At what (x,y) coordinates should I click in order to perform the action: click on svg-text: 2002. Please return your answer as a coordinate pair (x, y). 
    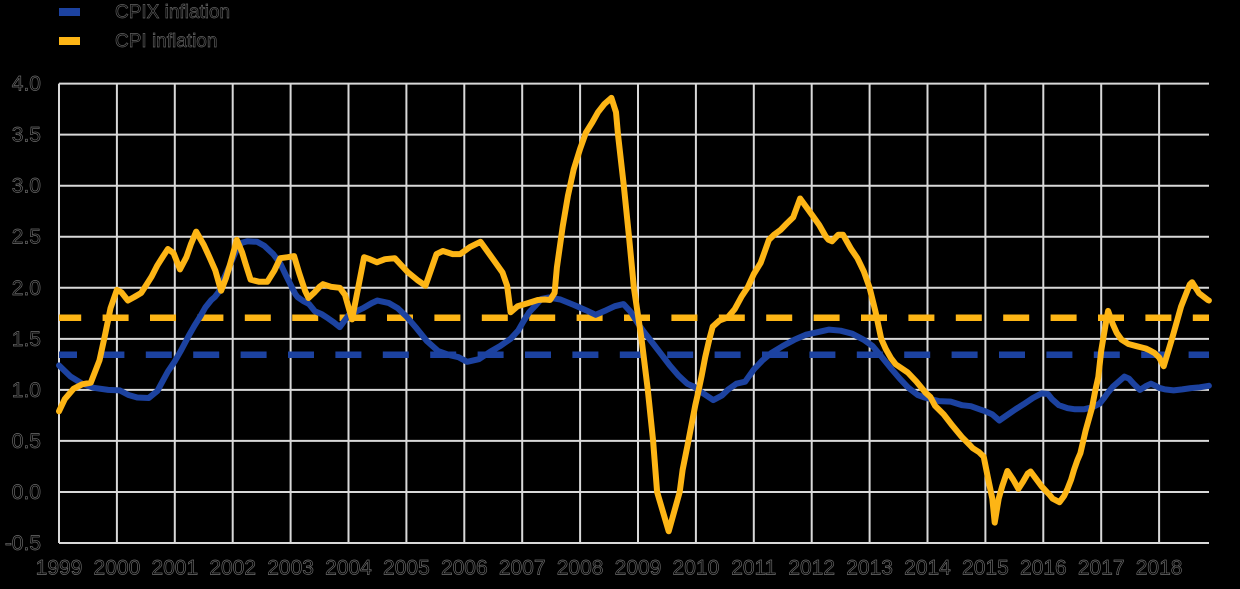
    Looking at the image, I should click on (232, 568).